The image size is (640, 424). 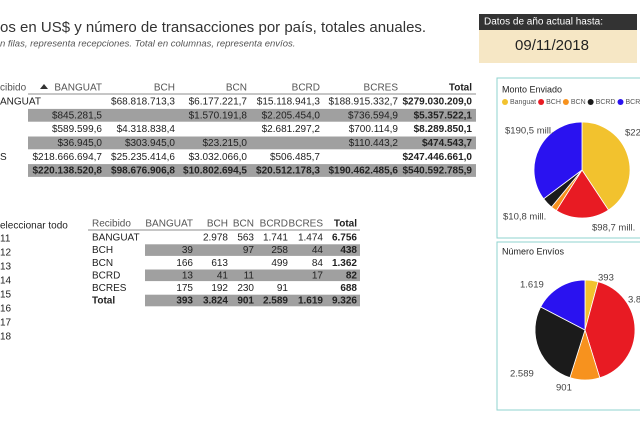 What do you see at coordinates (13, 88) in the screenshot?
I see `column-header: cibido` at bounding box center [13, 88].